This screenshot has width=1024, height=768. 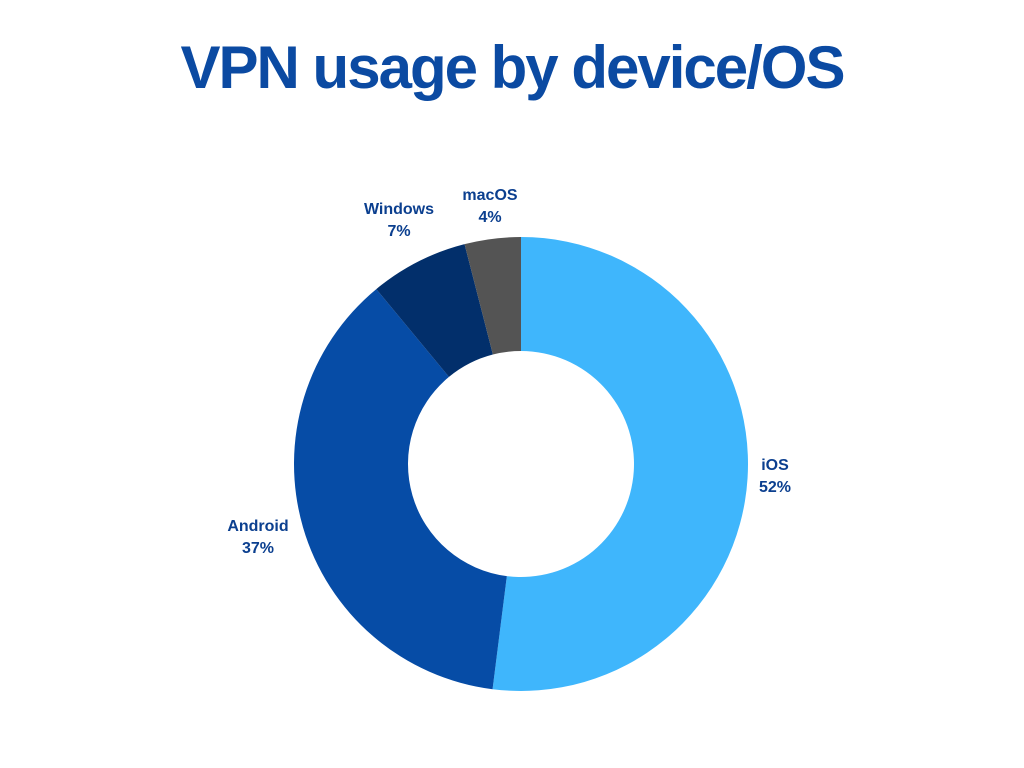 What do you see at coordinates (775, 487) in the screenshot?
I see `slice-value-ios: 52%` at bounding box center [775, 487].